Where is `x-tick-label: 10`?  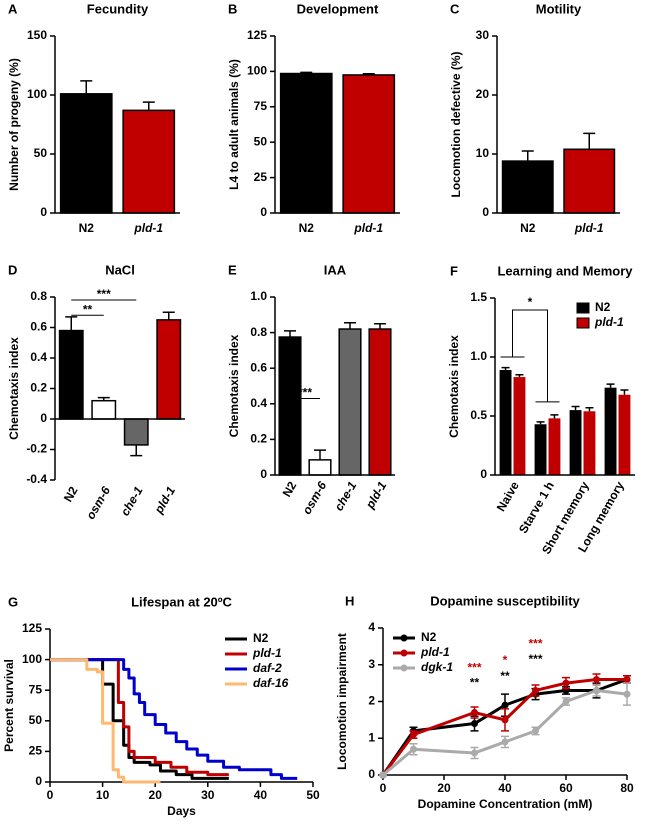 x-tick-label: 10 is located at coordinates (103, 795).